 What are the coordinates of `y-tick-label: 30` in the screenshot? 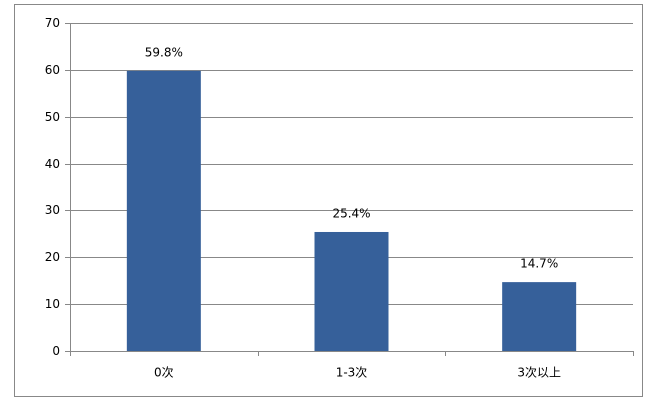 It's located at (52, 210).